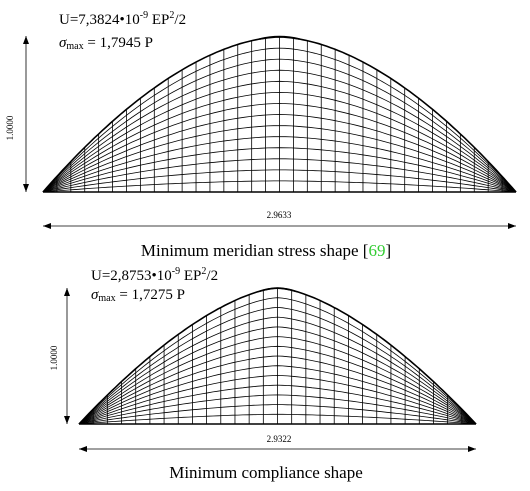  I want to click on height-label-bottom: 1.0000, so click(54, 357).